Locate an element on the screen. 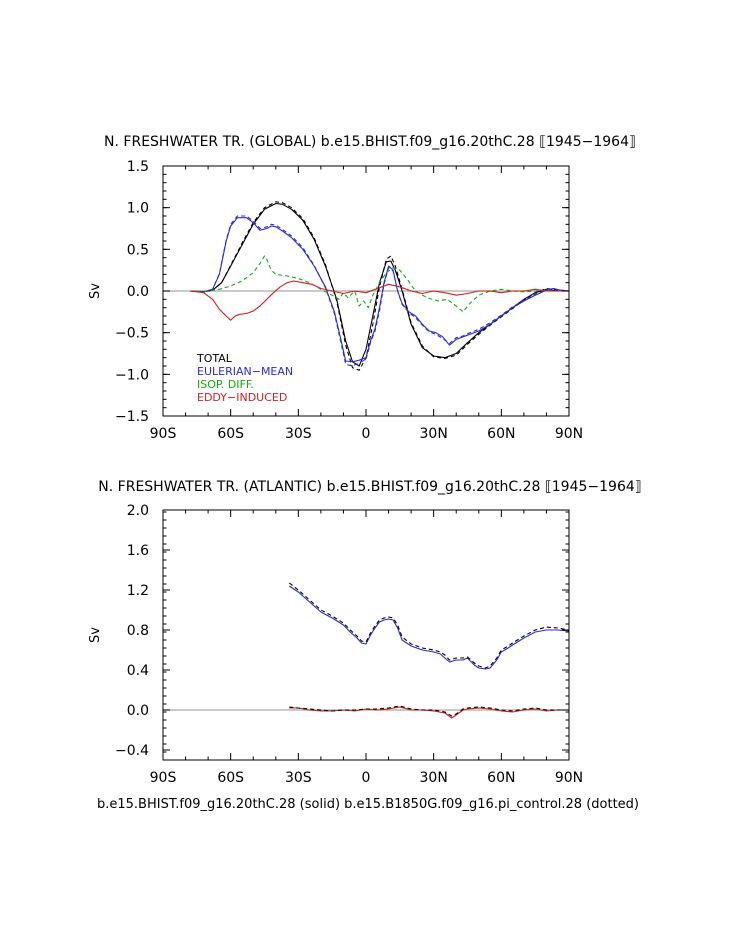 Image resolution: width=733 pixels, height=945 pixels. chart-0-ytick-label: 0.0 is located at coordinates (138, 292).